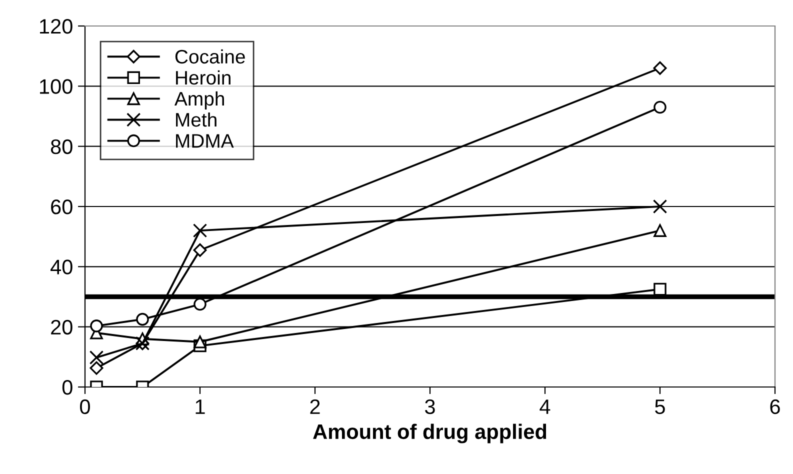  What do you see at coordinates (545, 407) in the screenshot?
I see `x-tick-label: 4` at bounding box center [545, 407].